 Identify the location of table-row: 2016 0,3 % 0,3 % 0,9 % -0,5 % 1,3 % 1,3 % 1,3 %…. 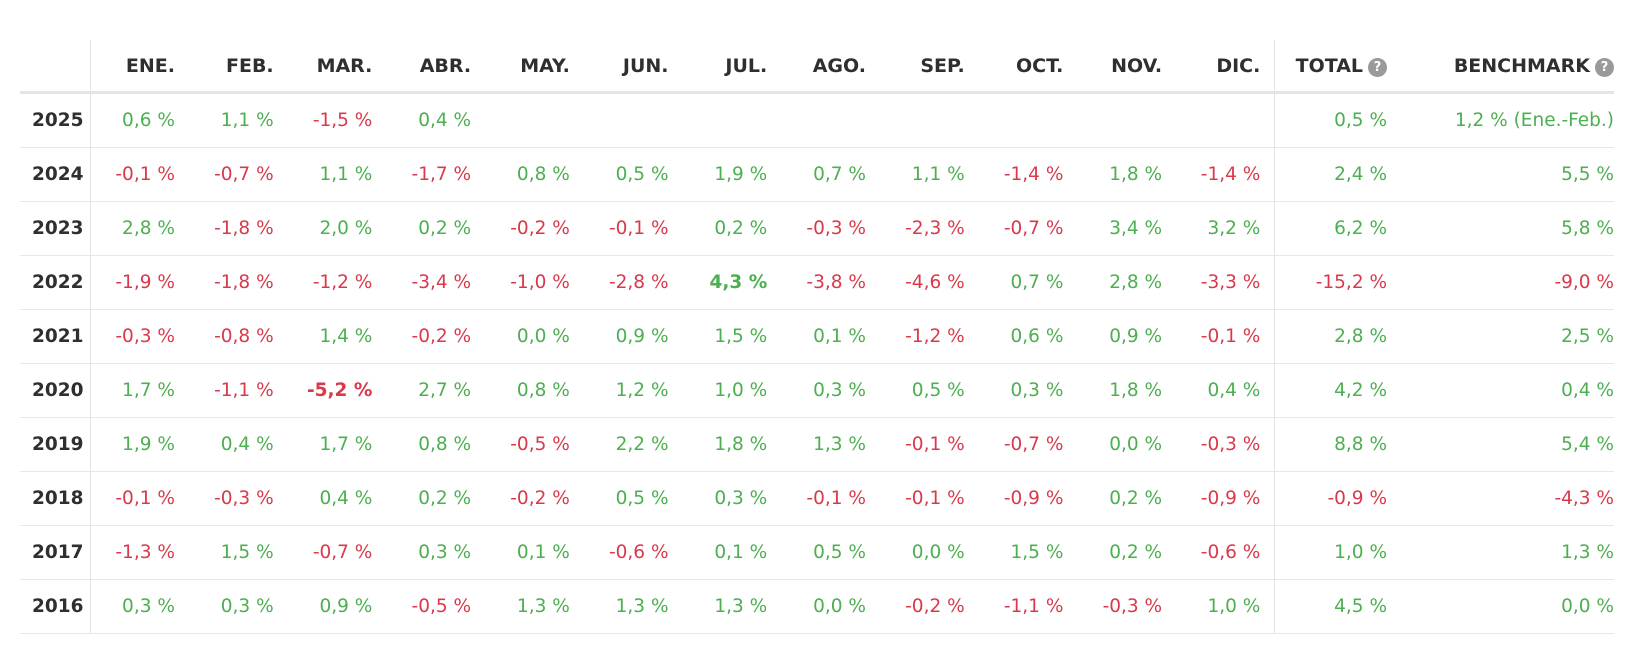
(817, 606).